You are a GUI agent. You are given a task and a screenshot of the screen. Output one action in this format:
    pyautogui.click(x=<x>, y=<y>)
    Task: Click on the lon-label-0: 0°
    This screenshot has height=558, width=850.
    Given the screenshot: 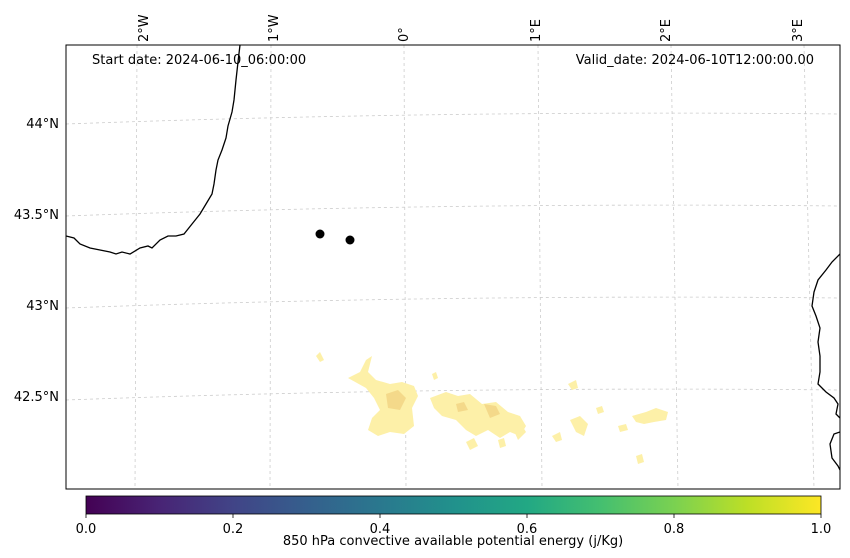 What is the action you would take?
    pyautogui.click(x=404, y=34)
    